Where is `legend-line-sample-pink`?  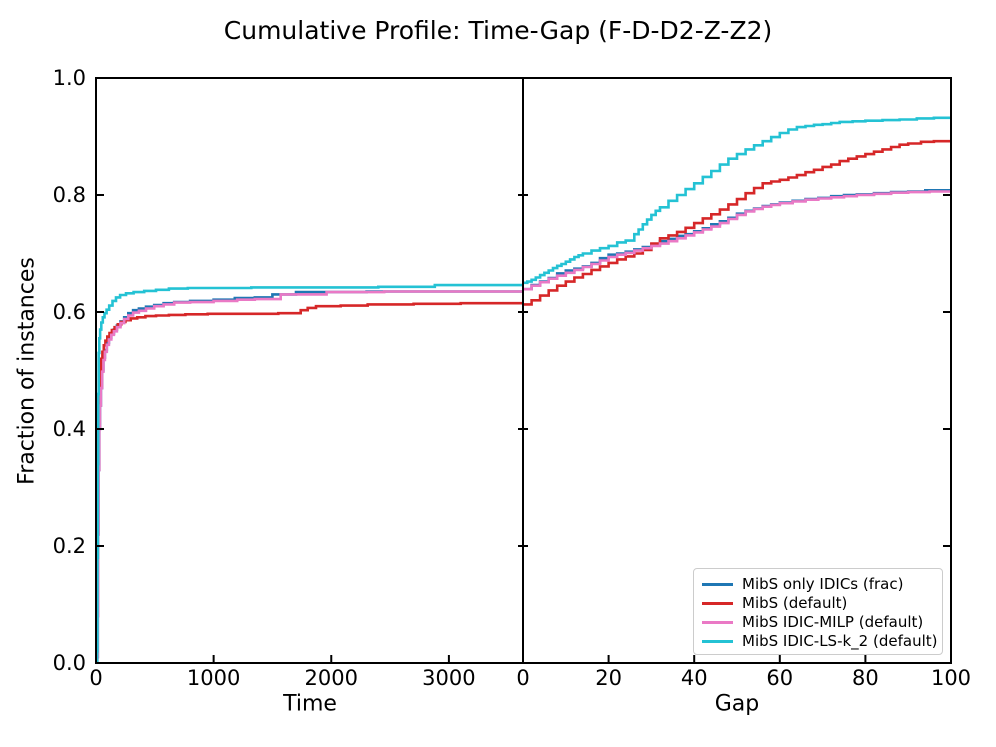 legend-line-sample-pink is located at coordinates (717, 622).